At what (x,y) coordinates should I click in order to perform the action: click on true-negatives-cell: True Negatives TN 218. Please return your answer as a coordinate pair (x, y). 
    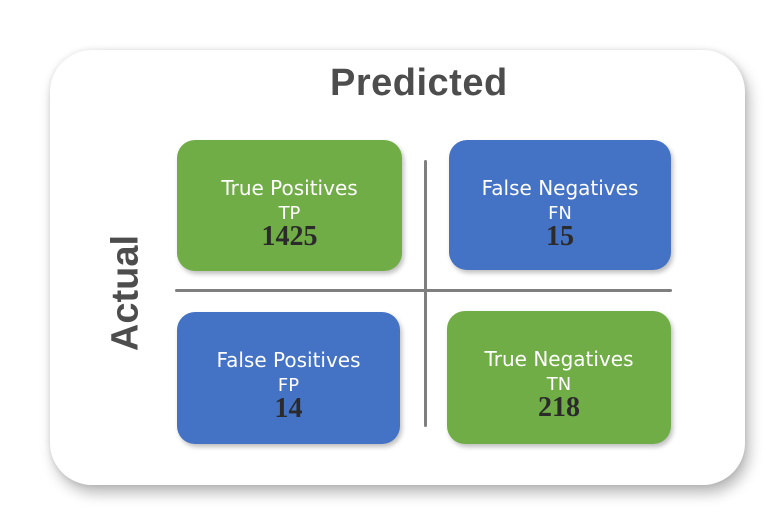
    Looking at the image, I should click on (559, 377).